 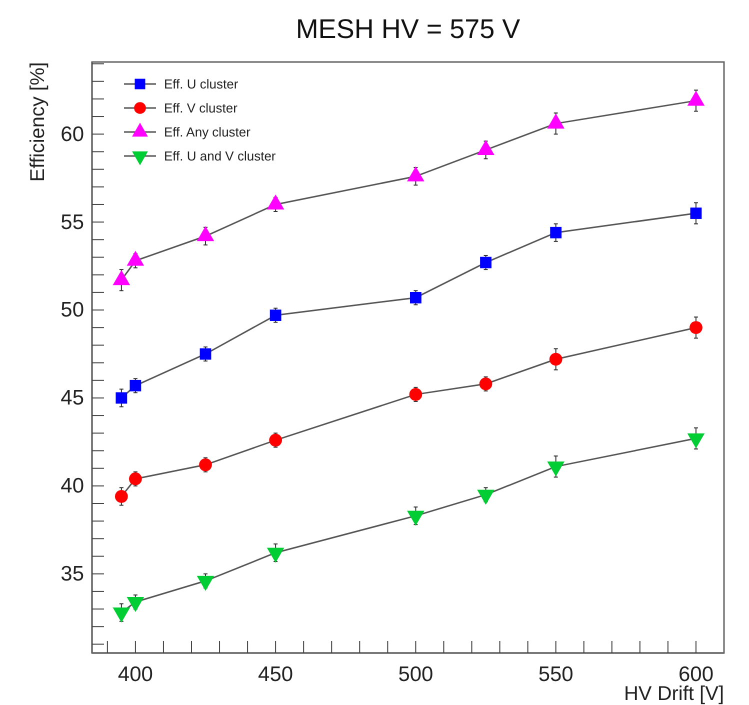 What do you see at coordinates (72, 398) in the screenshot?
I see `y-tick-label: 45` at bounding box center [72, 398].